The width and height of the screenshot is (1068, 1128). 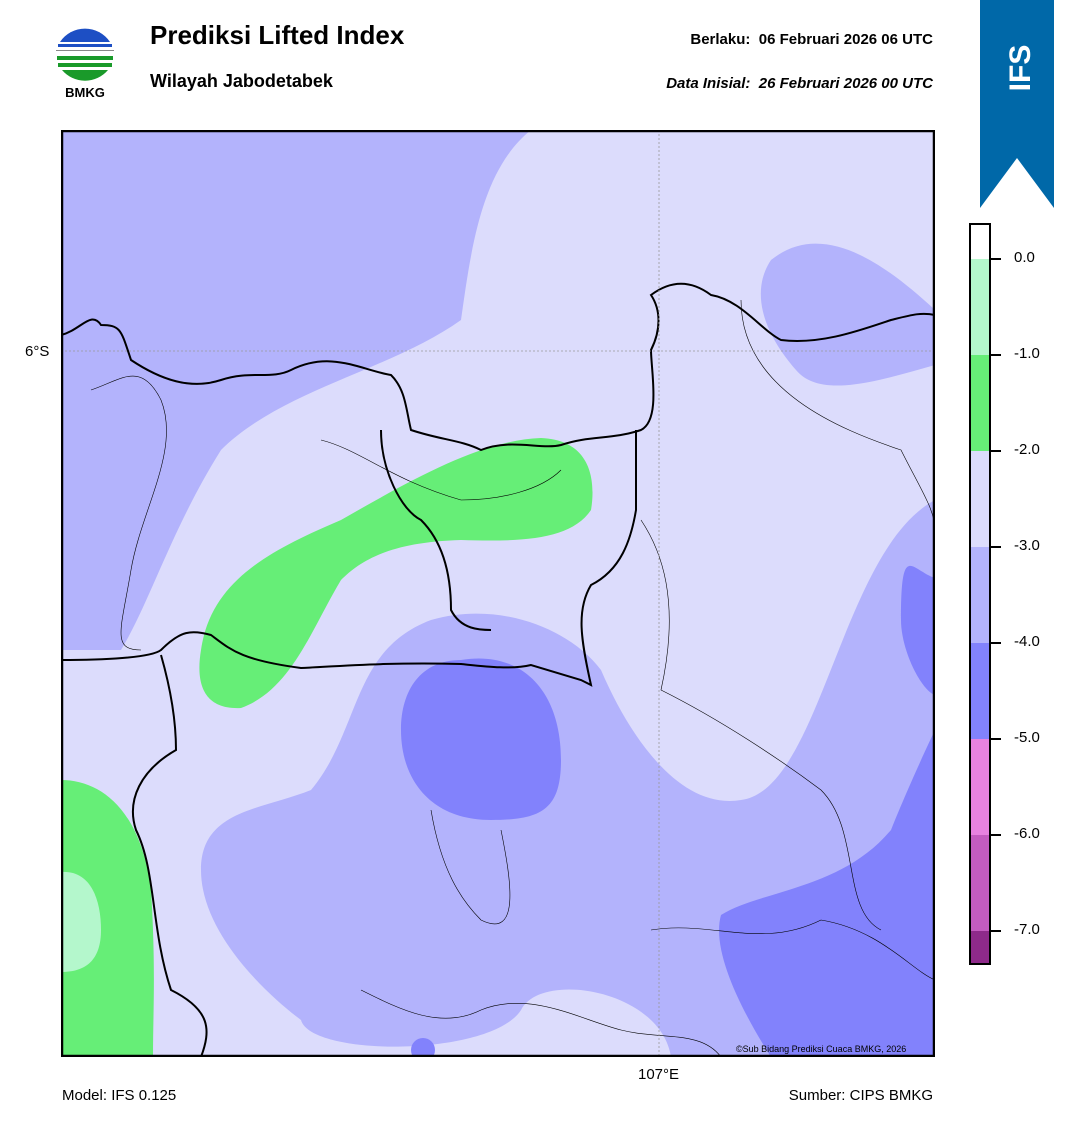 I want to click on ifs-badge: IFS, so click(x=1017, y=104).